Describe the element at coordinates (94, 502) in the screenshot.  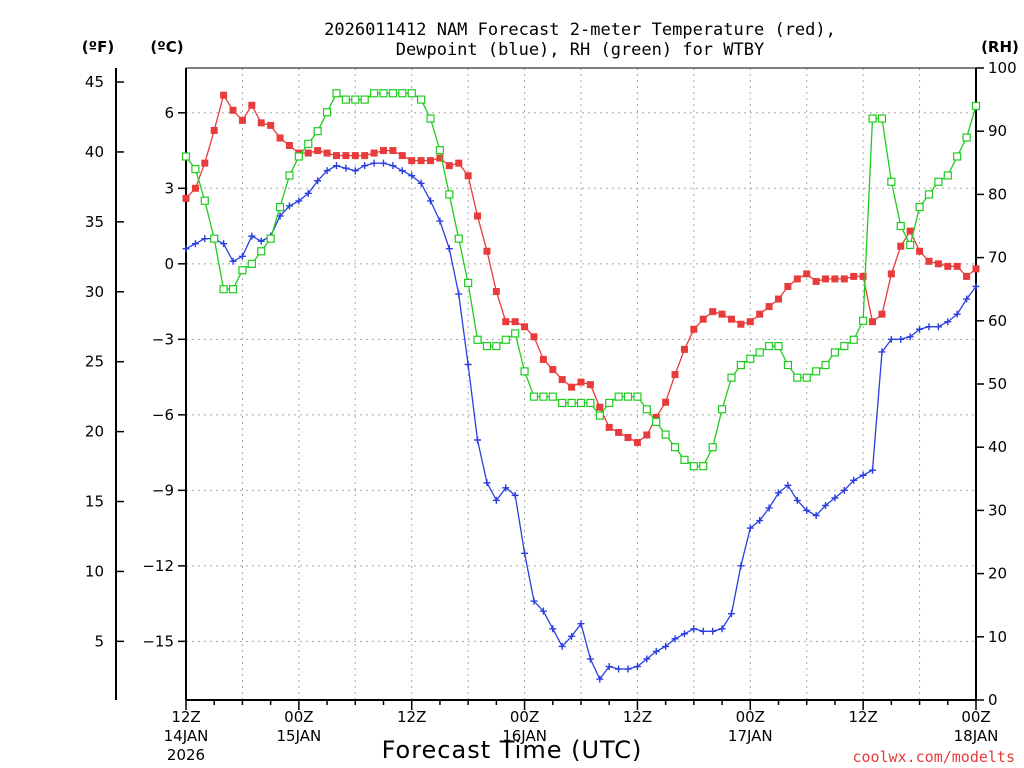
I see `fahrenheit-tick-label: 15` at that location.